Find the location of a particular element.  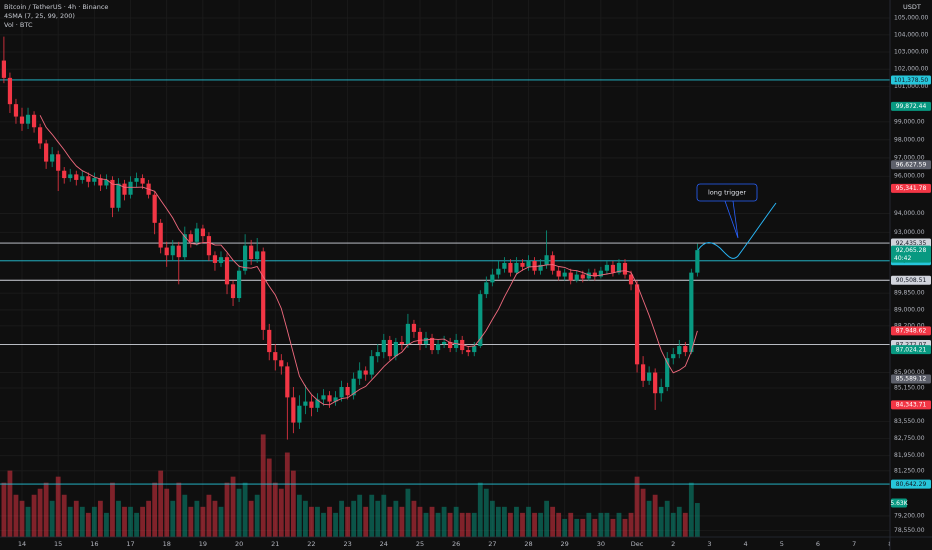

x-tick-label: 4 is located at coordinates (746, 544).